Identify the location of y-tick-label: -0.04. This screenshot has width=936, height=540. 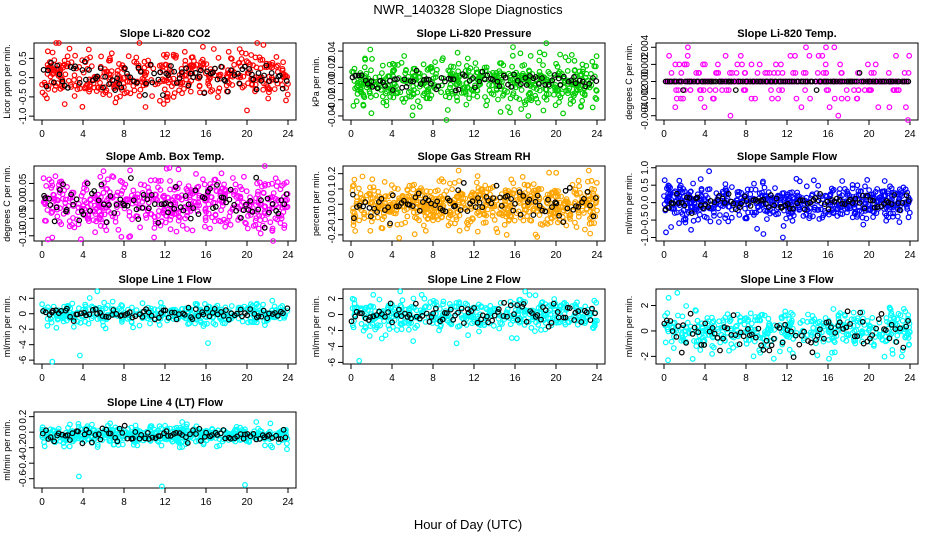
(332, 115).